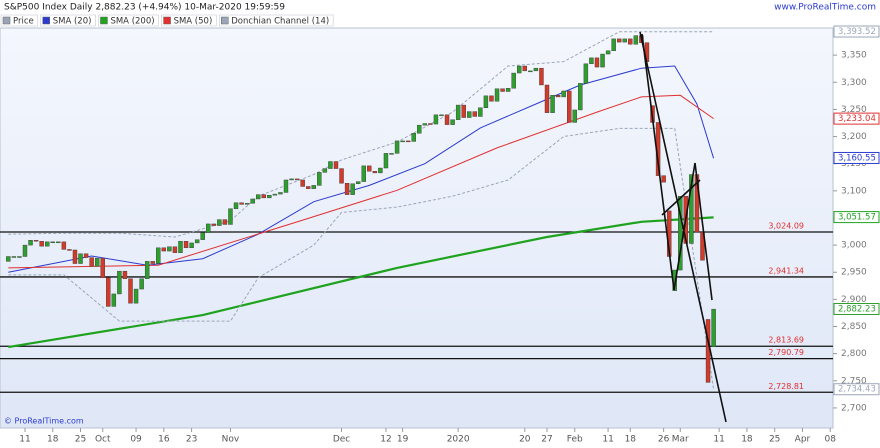 The image size is (880, 448). I want to click on price-label: 3,233.04, so click(857, 119).